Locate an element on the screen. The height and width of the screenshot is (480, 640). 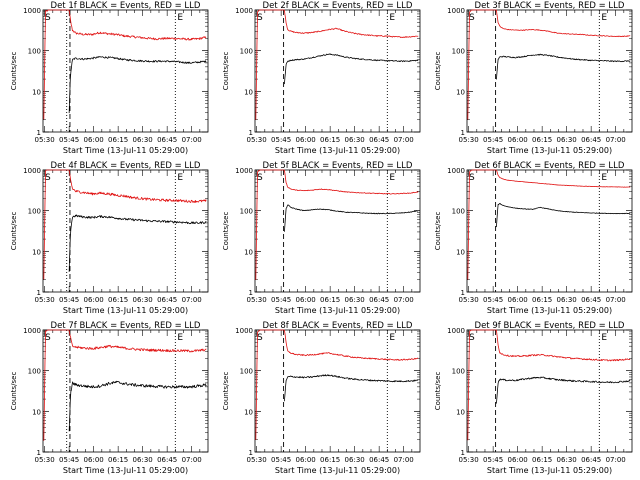
chart-title: Det 7f BLACK = Events, RED = LLD is located at coordinates (126, 326).